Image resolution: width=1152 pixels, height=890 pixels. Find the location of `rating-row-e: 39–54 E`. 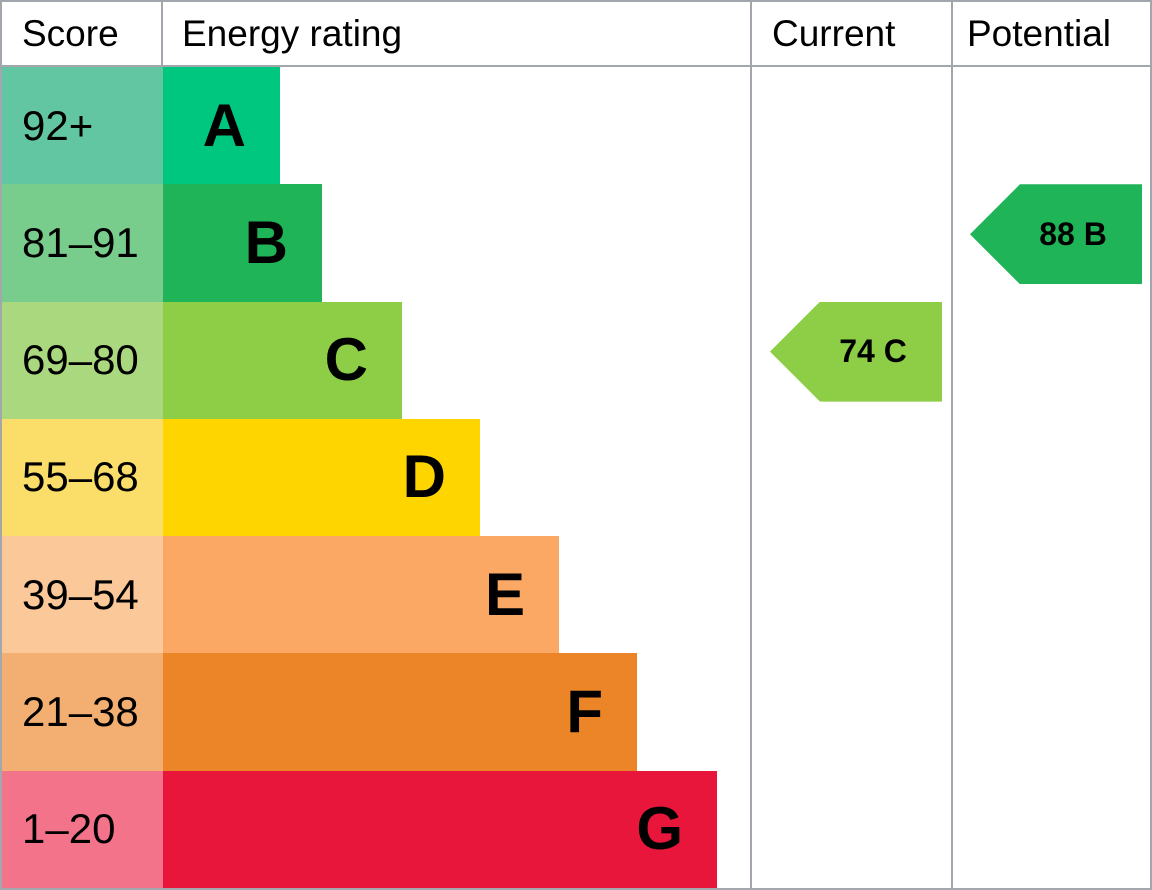

rating-row-e: 39–54 E is located at coordinates (376, 595).